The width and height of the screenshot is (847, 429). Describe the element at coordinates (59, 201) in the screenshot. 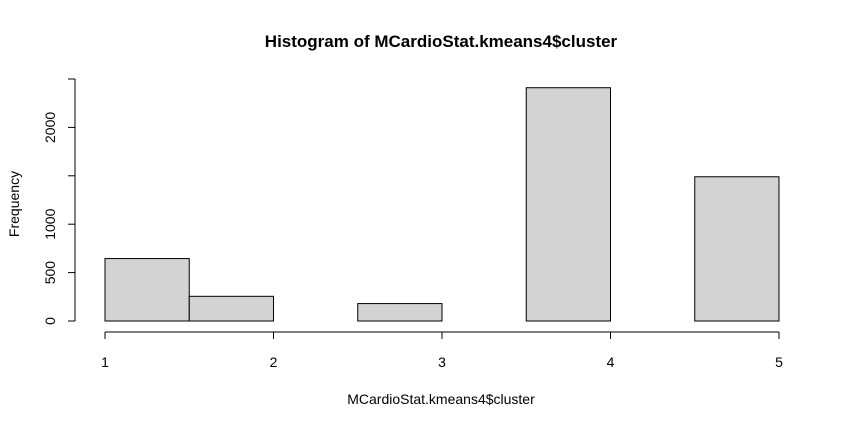

I see `y-axis: 0 500 1000 2000` at that location.